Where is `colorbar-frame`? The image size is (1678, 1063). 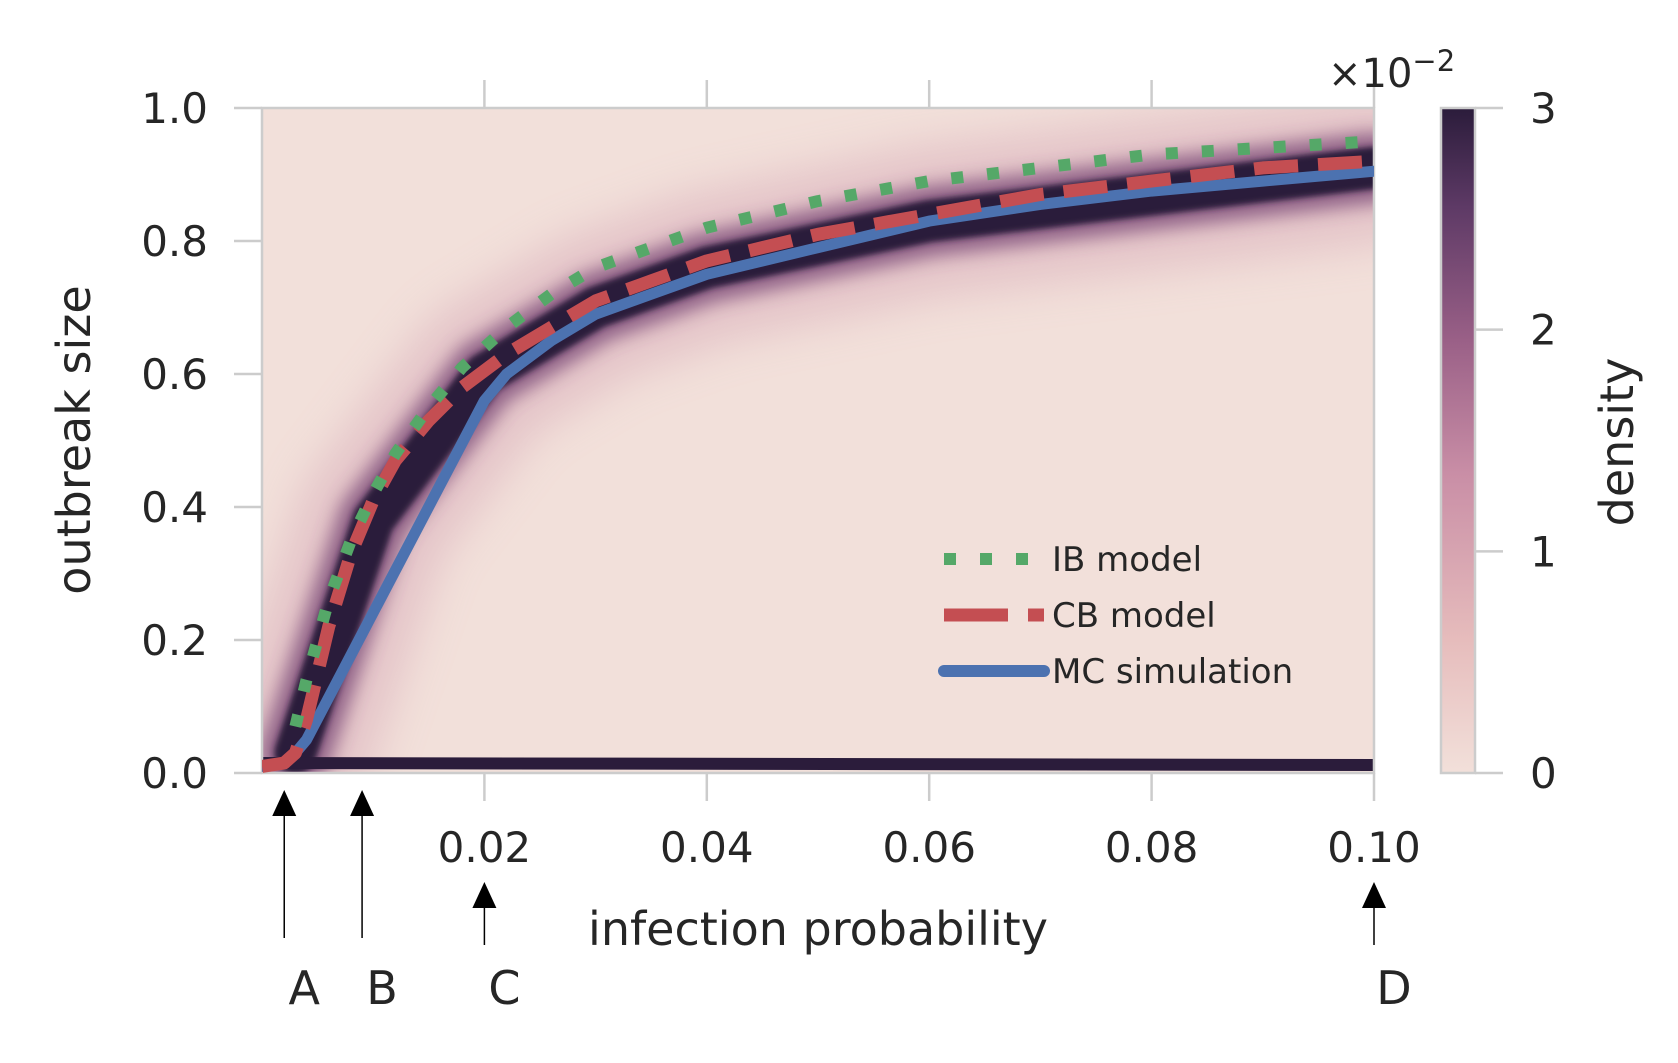 colorbar-frame is located at coordinates (1458, 440).